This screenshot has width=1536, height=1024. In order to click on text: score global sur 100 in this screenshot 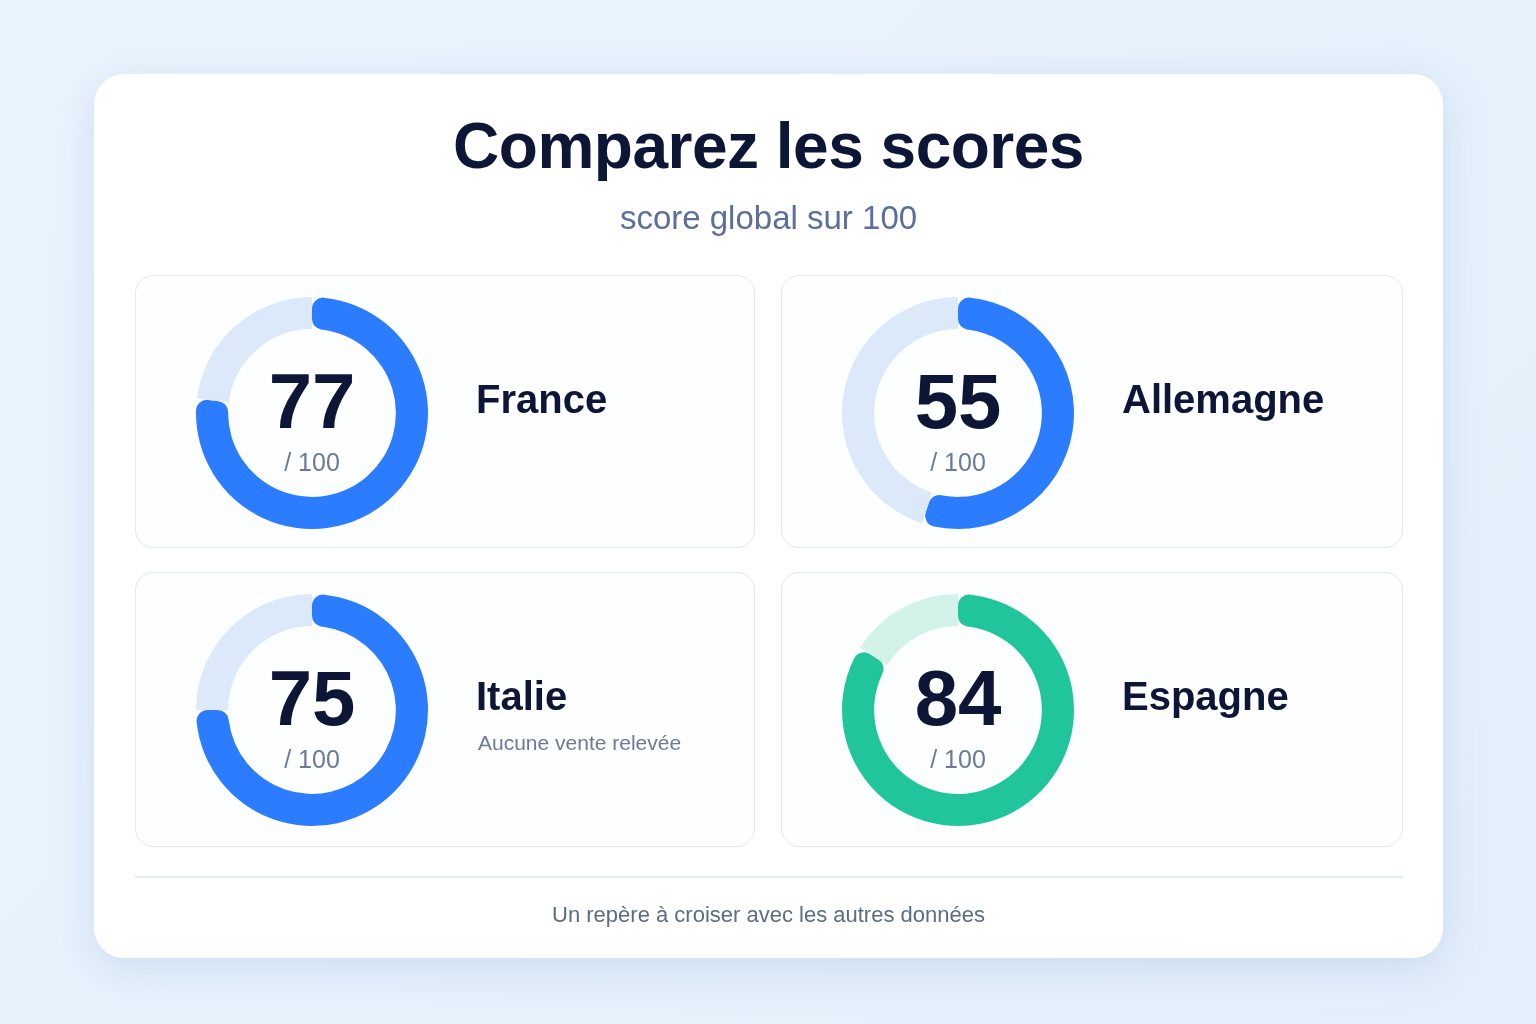, I will do `click(768, 218)`.